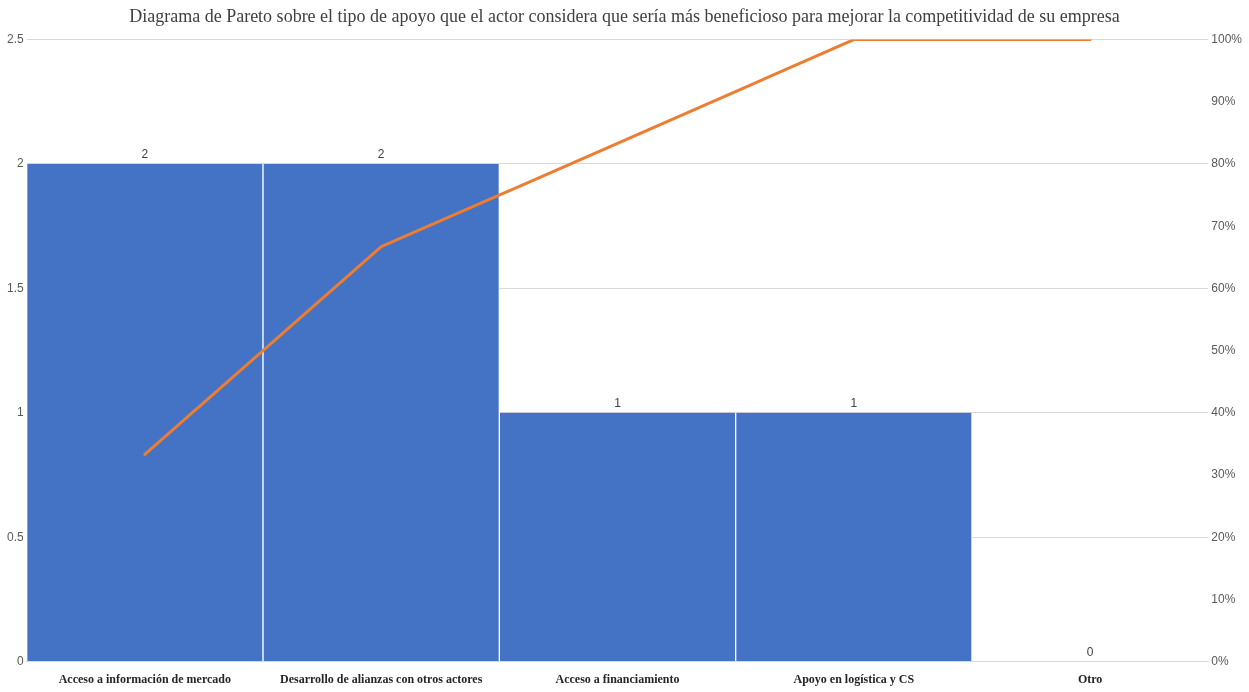  I want to click on x-tick-label: Acceso a información de mercado, so click(145, 678).